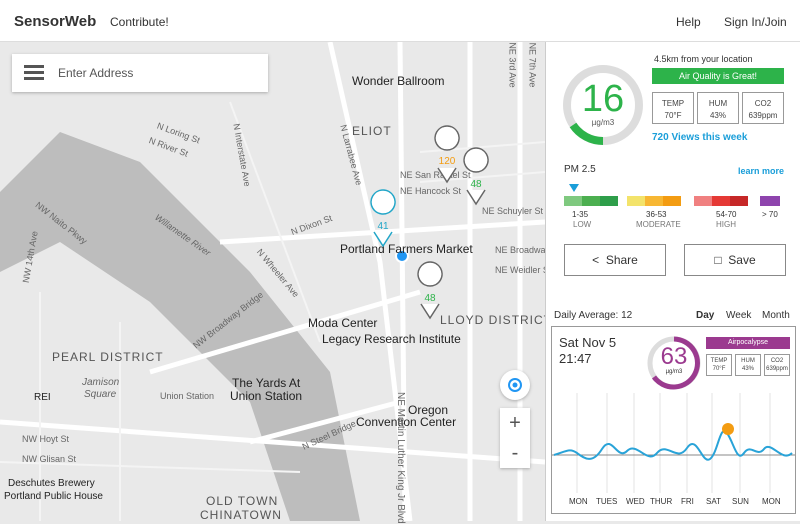  I want to click on map-label: Square, so click(100, 394).